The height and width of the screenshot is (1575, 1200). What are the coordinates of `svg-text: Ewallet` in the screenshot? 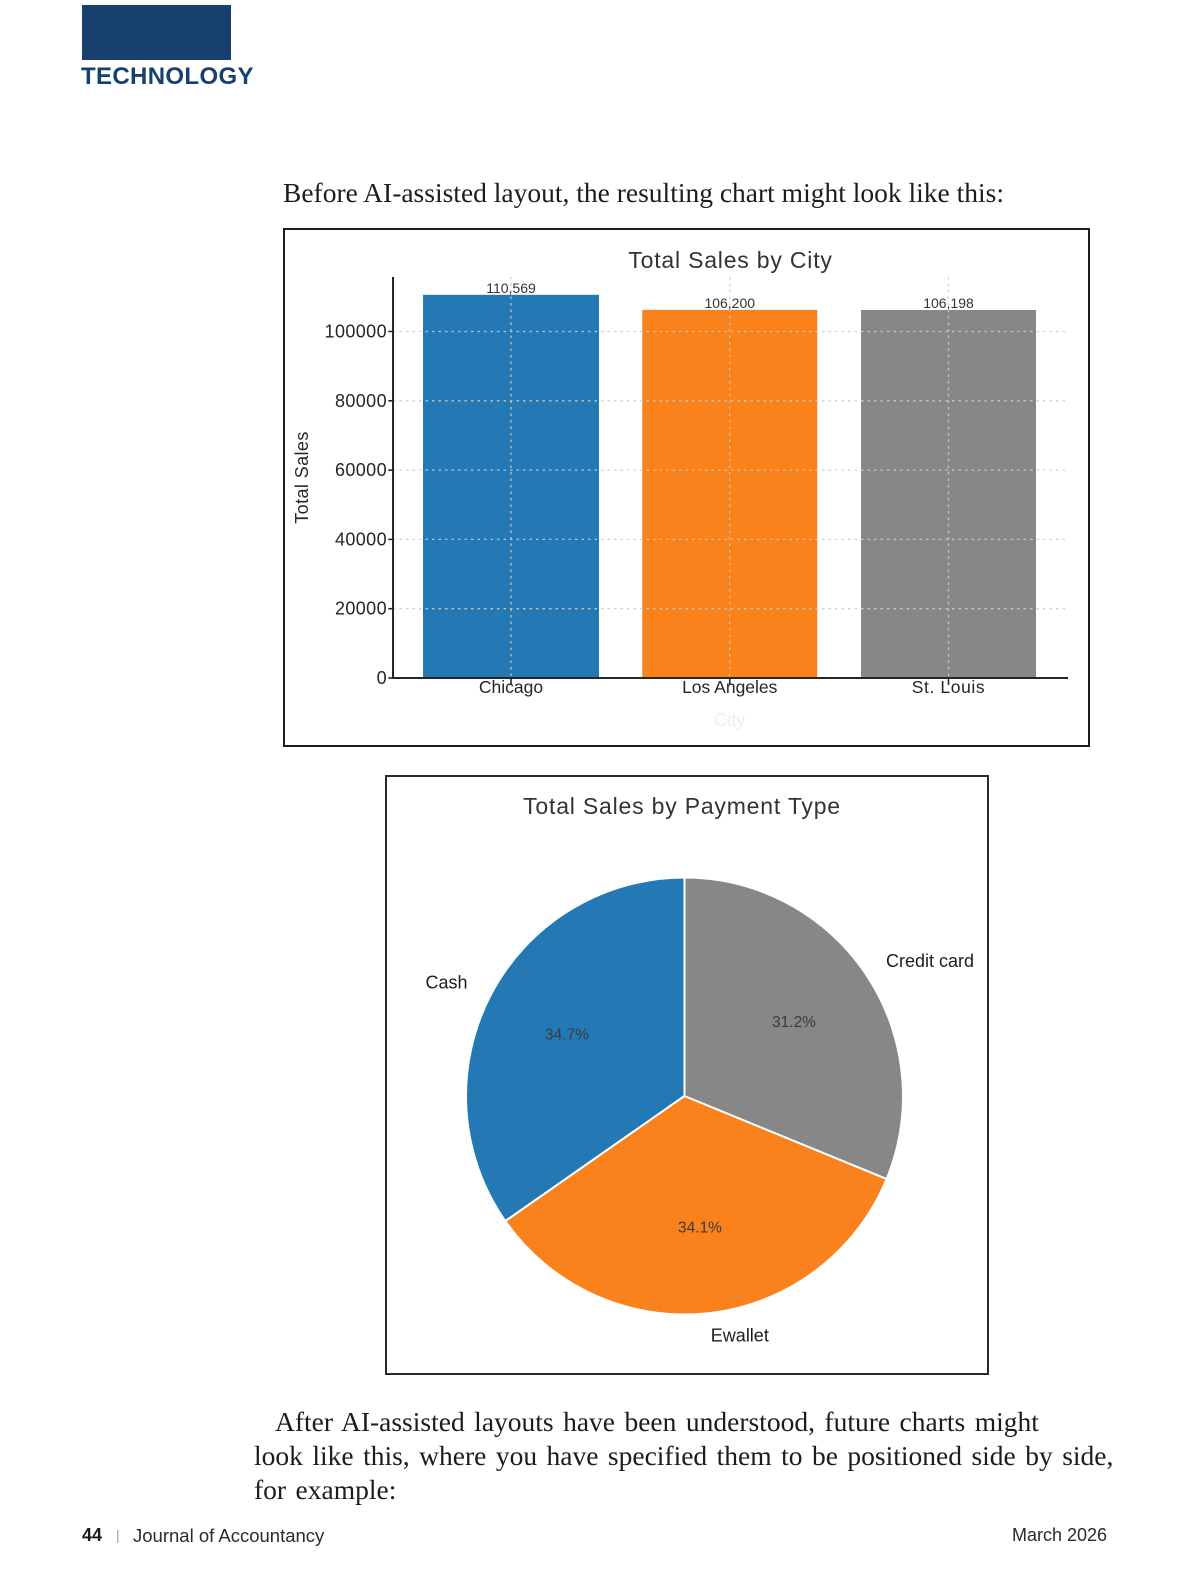 It's located at (740, 1336).